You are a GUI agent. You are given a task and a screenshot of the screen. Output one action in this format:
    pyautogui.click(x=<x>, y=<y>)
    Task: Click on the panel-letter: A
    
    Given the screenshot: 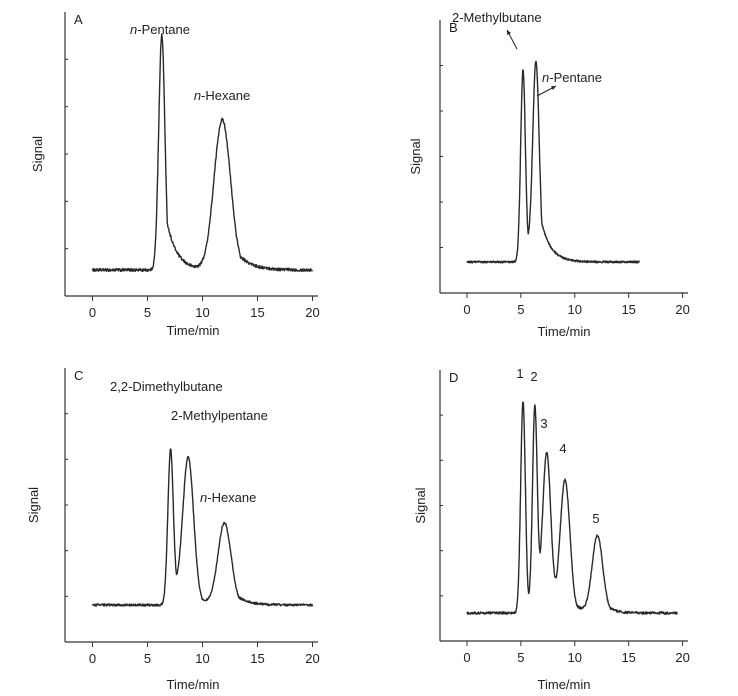 What is the action you would take?
    pyautogui.click(x=78, y=19)
    